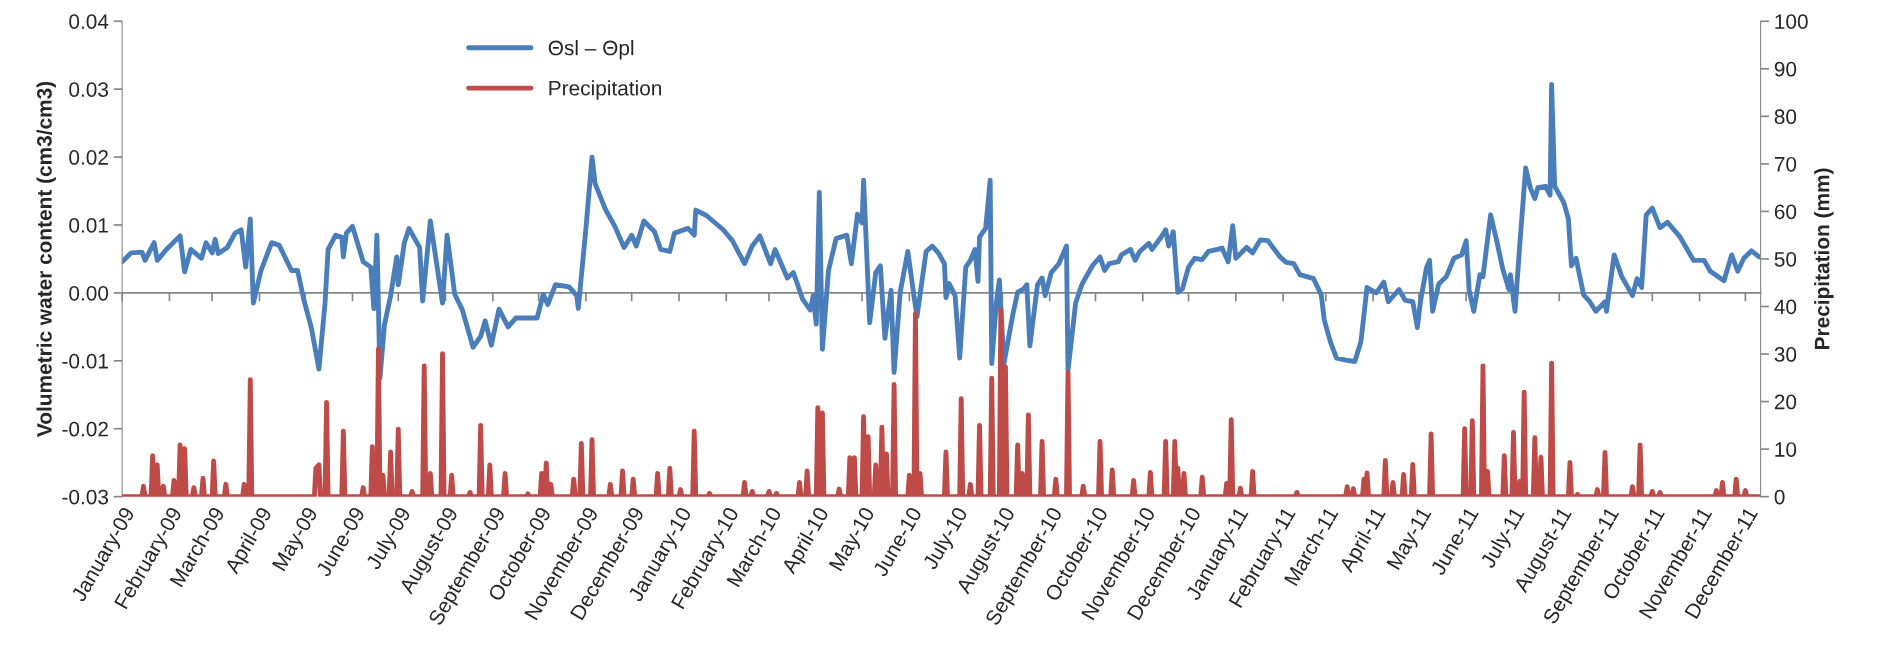 Image resolution: width=1879 pixels, height=664 pixels. What do you see at coordinates (89, 21) in the screenshot?
I see `y-tick-label: 0.04` at bounding box center [89, 21].